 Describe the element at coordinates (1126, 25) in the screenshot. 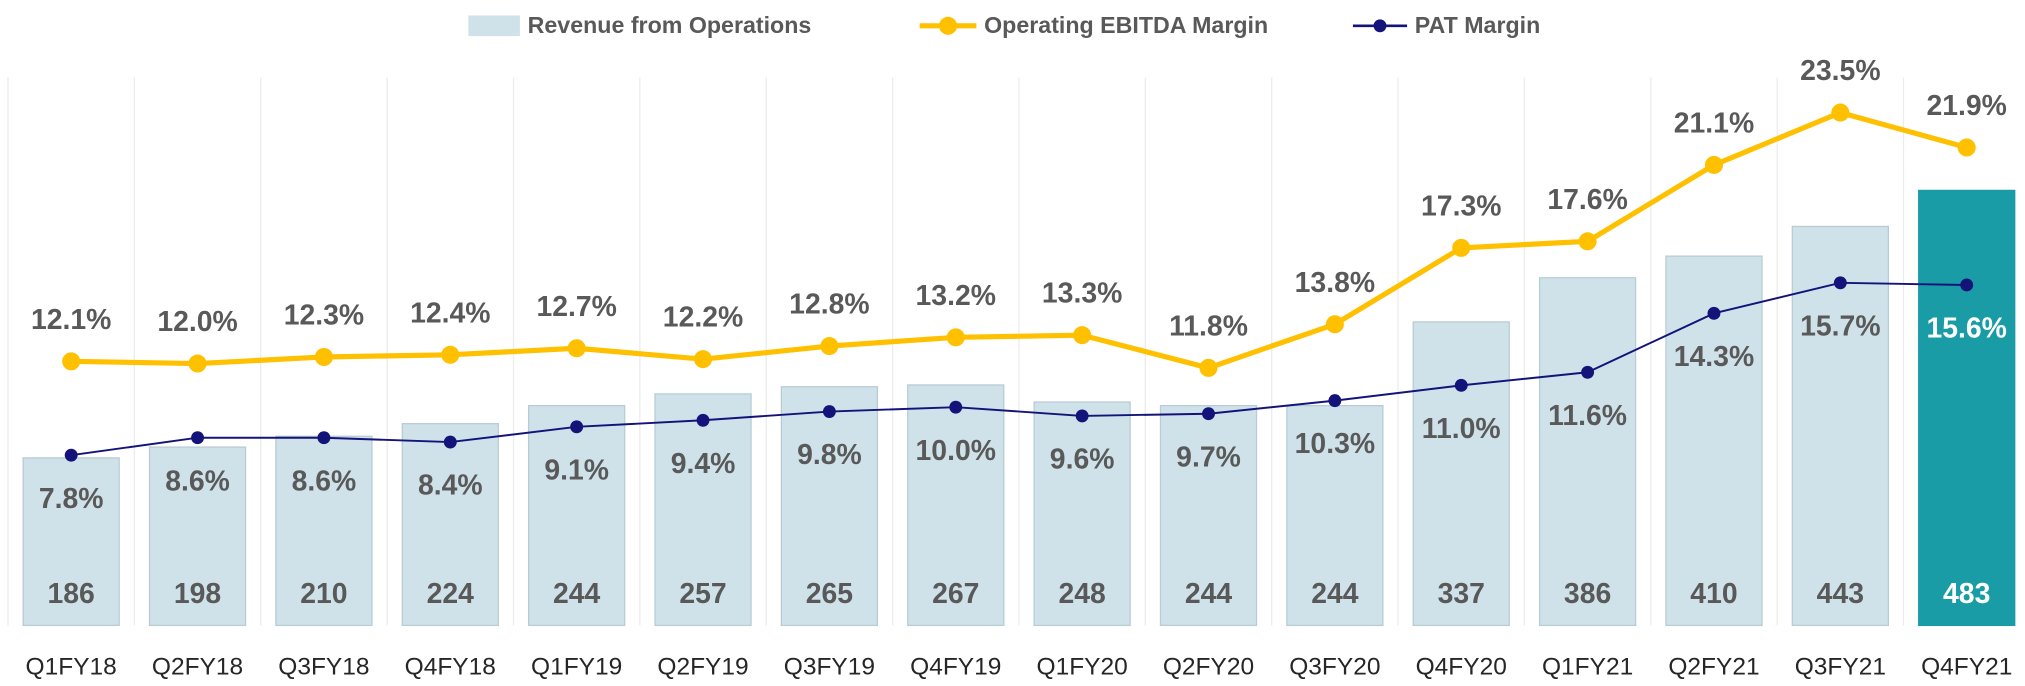

I see `legend-label: Operating EBITDA Margin` at that location.